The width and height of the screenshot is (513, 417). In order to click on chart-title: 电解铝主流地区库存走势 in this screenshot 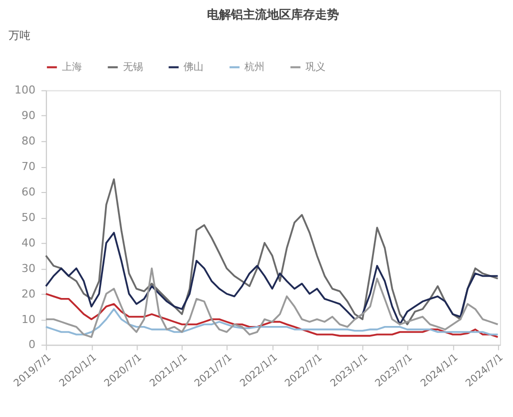, I will do `click(272, 14)`.